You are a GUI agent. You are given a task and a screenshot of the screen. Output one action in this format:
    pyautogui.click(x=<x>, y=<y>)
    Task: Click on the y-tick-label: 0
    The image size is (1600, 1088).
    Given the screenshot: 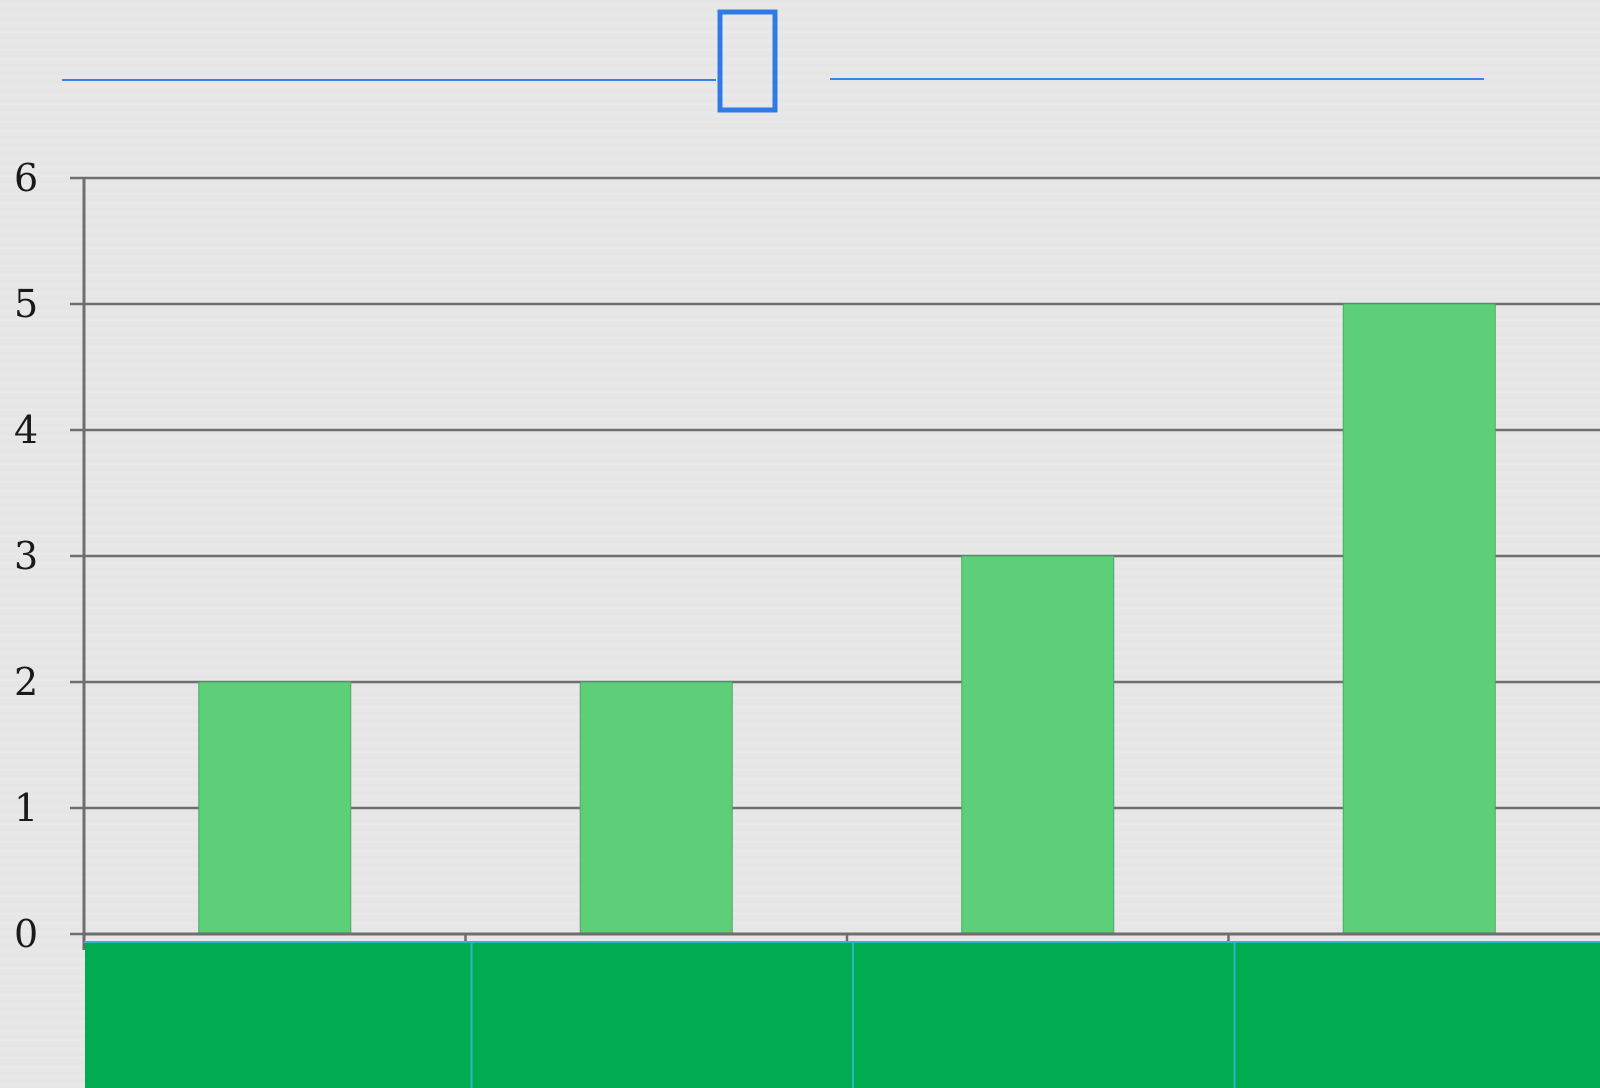 What is the action you would take?
    pyautogui.click(x=26, y=934)
    